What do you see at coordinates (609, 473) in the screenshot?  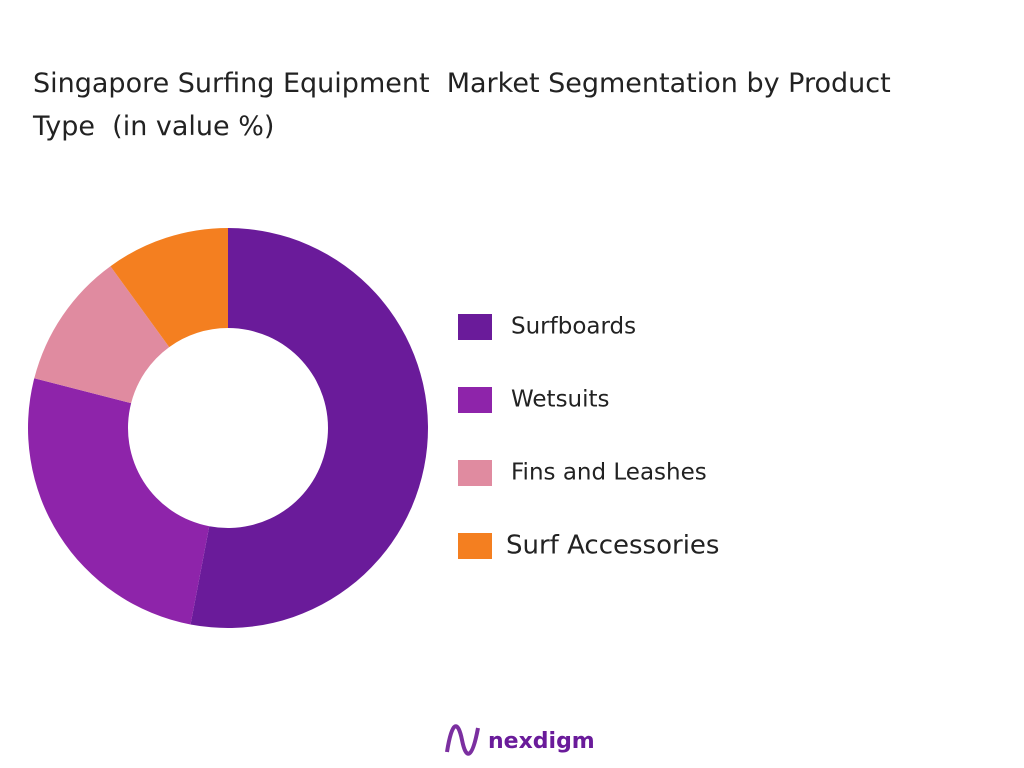 I see `legend-label: Fins and Leashes` at bounding box center [609, 473].